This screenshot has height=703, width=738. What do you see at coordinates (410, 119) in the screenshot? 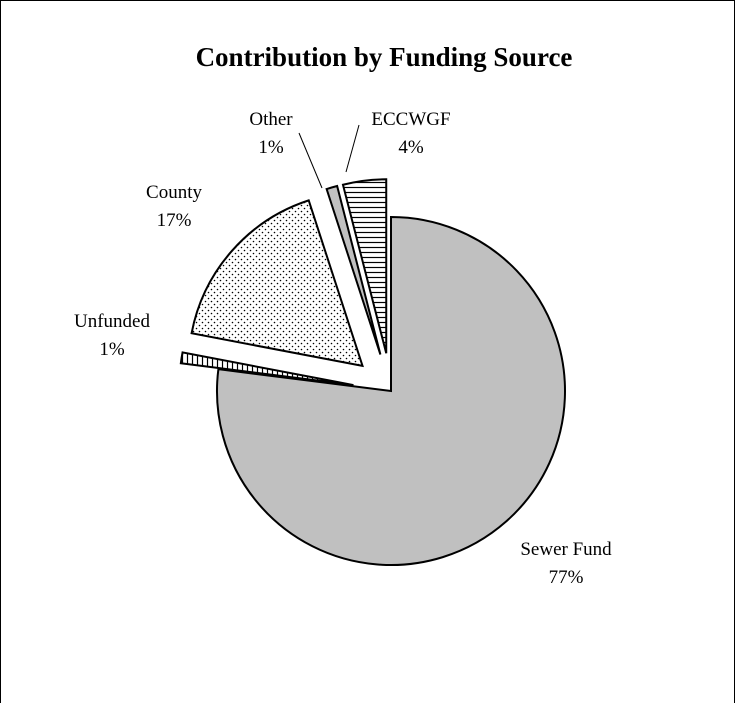
I see `slice-label-eccwgf: ECCWGF` at bounding box center [410, 119].